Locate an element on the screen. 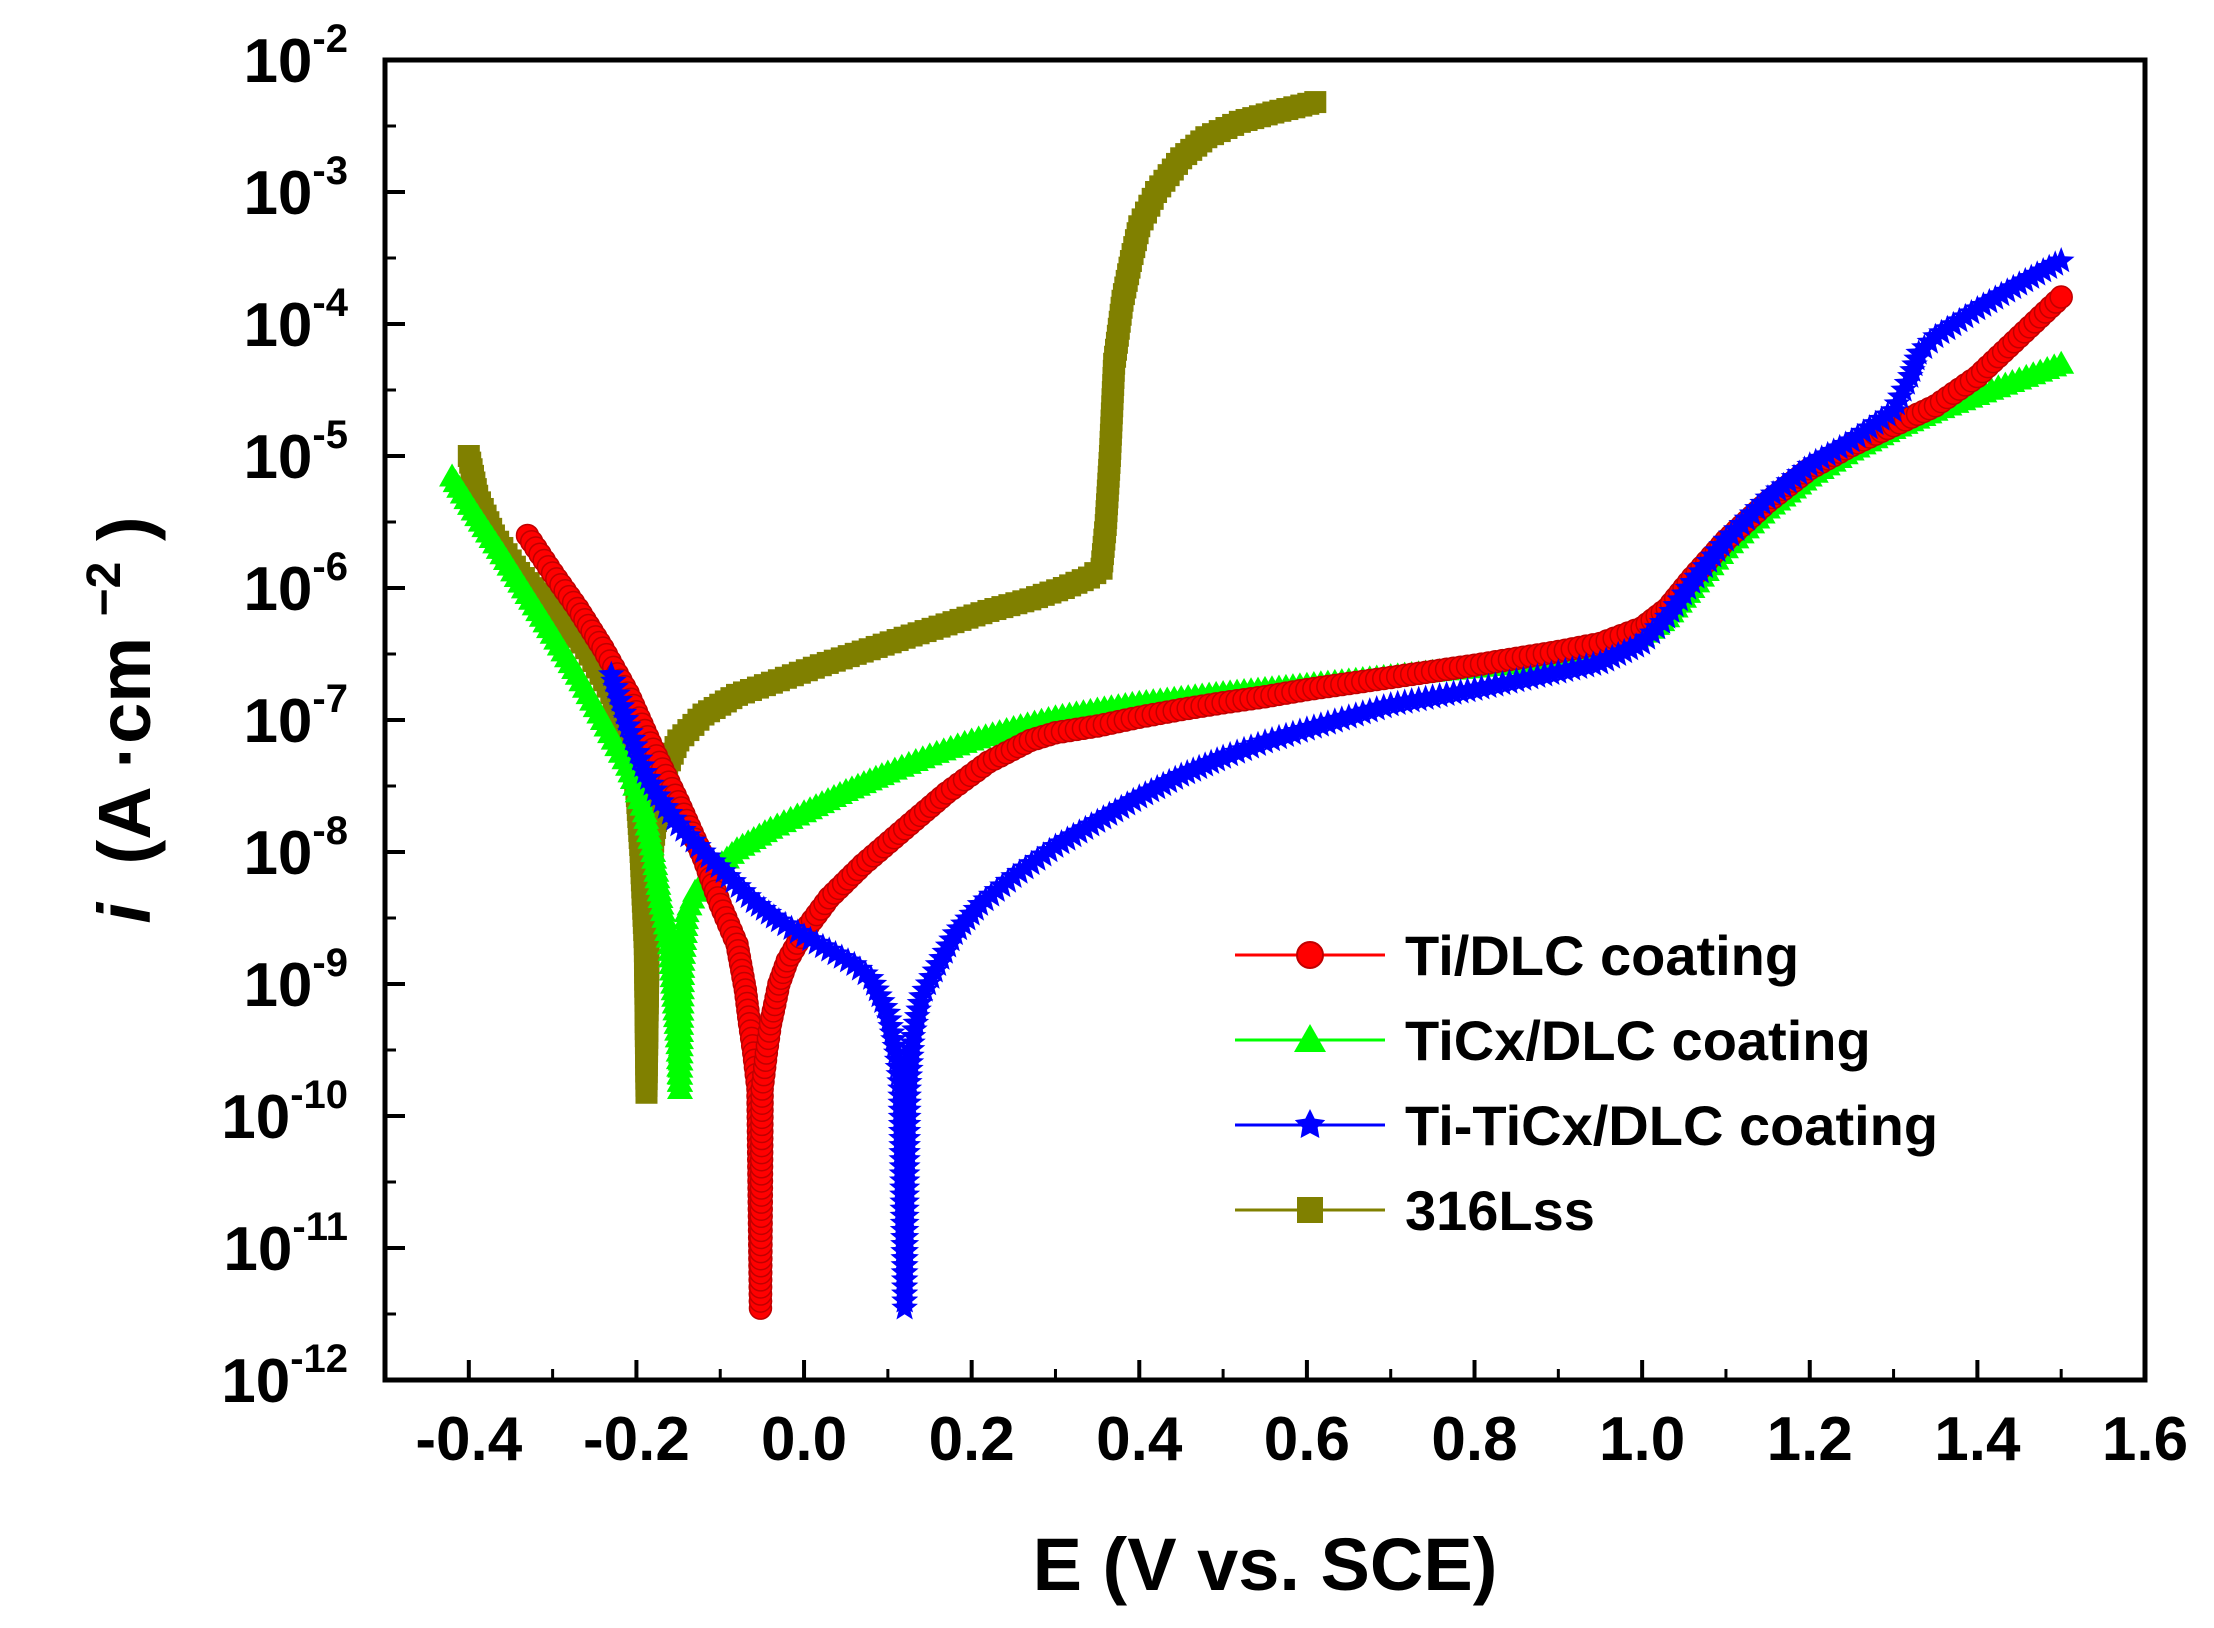 The image size is (2214, 1628). legend-item-ti-ticx-dlc: Ti-TiCx/DLC coating is located at coordinates (1586, 1125).